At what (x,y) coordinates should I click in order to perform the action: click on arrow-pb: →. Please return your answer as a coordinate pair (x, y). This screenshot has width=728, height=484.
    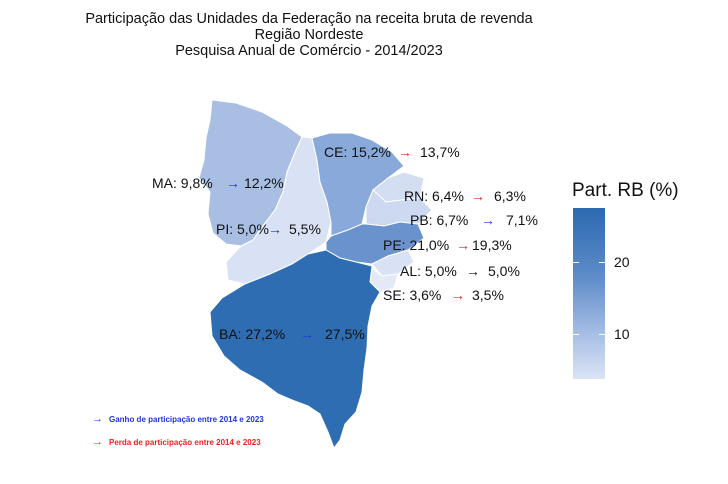
    Looking at the image, I should click on (488, 220).